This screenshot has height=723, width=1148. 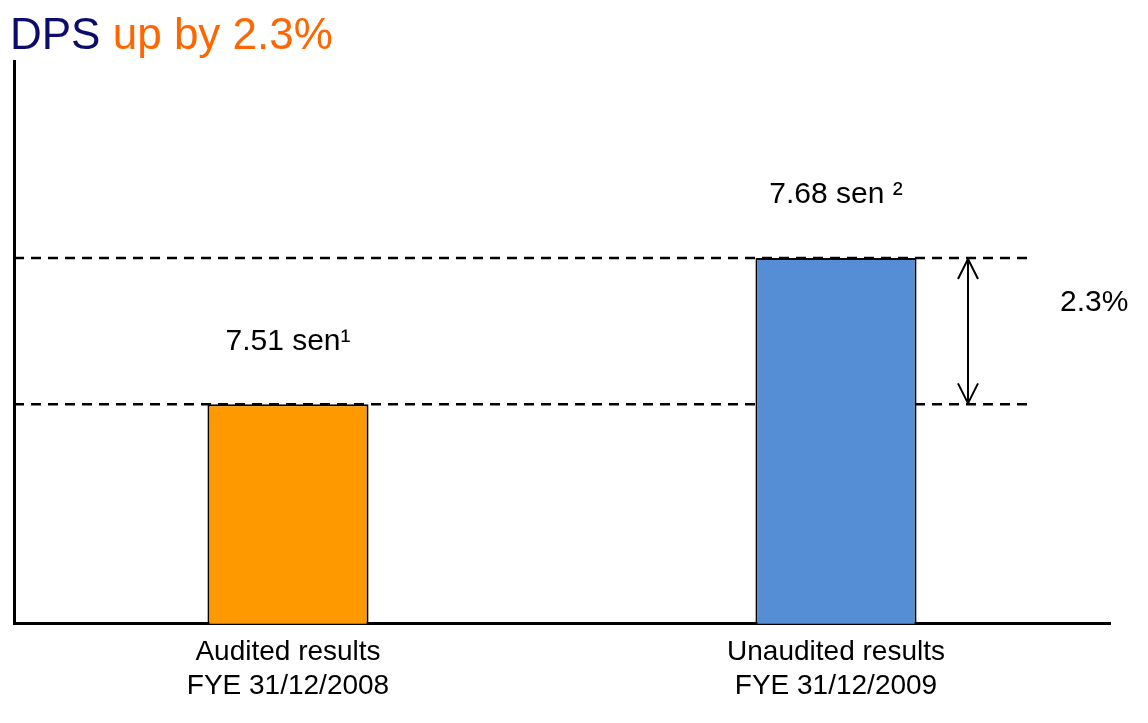 What do you see at coordinates (171, 33) in the screenshot?
I see `chart-title: DPS up by 2.3%` at bounding box center [171, 33].